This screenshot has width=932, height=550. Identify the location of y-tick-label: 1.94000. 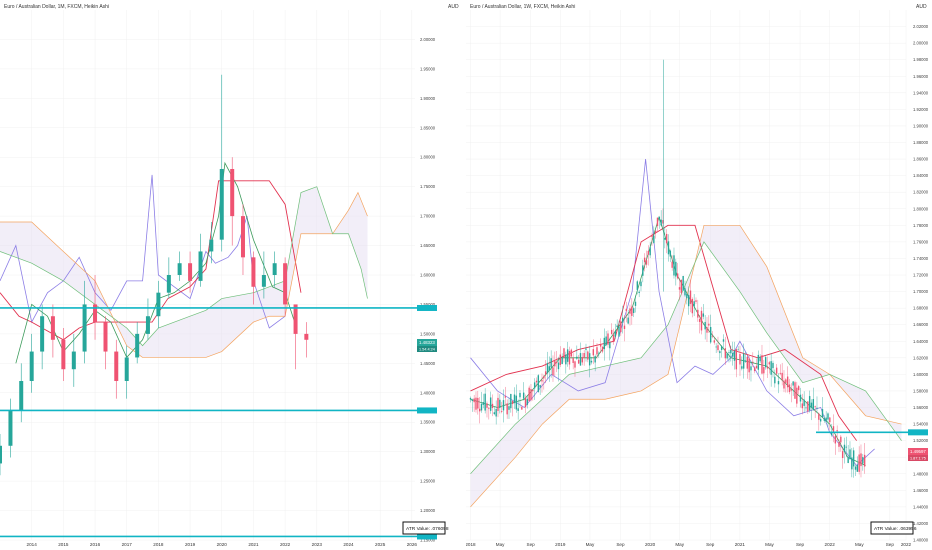
(921, 92).